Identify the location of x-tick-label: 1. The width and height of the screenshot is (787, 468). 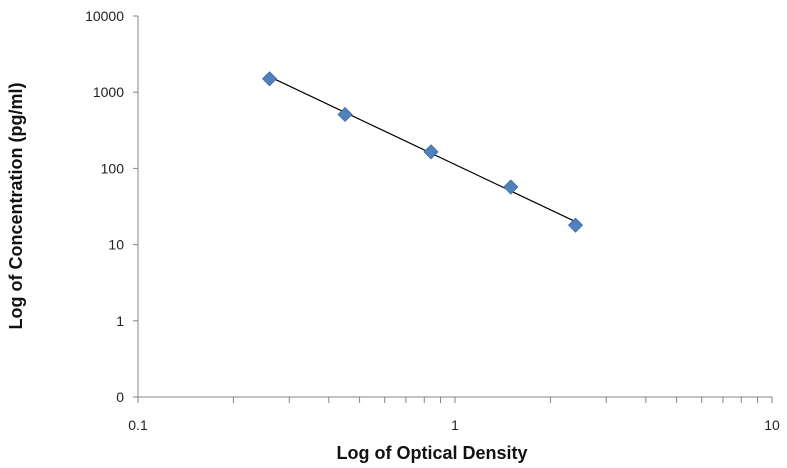
(455, 425).